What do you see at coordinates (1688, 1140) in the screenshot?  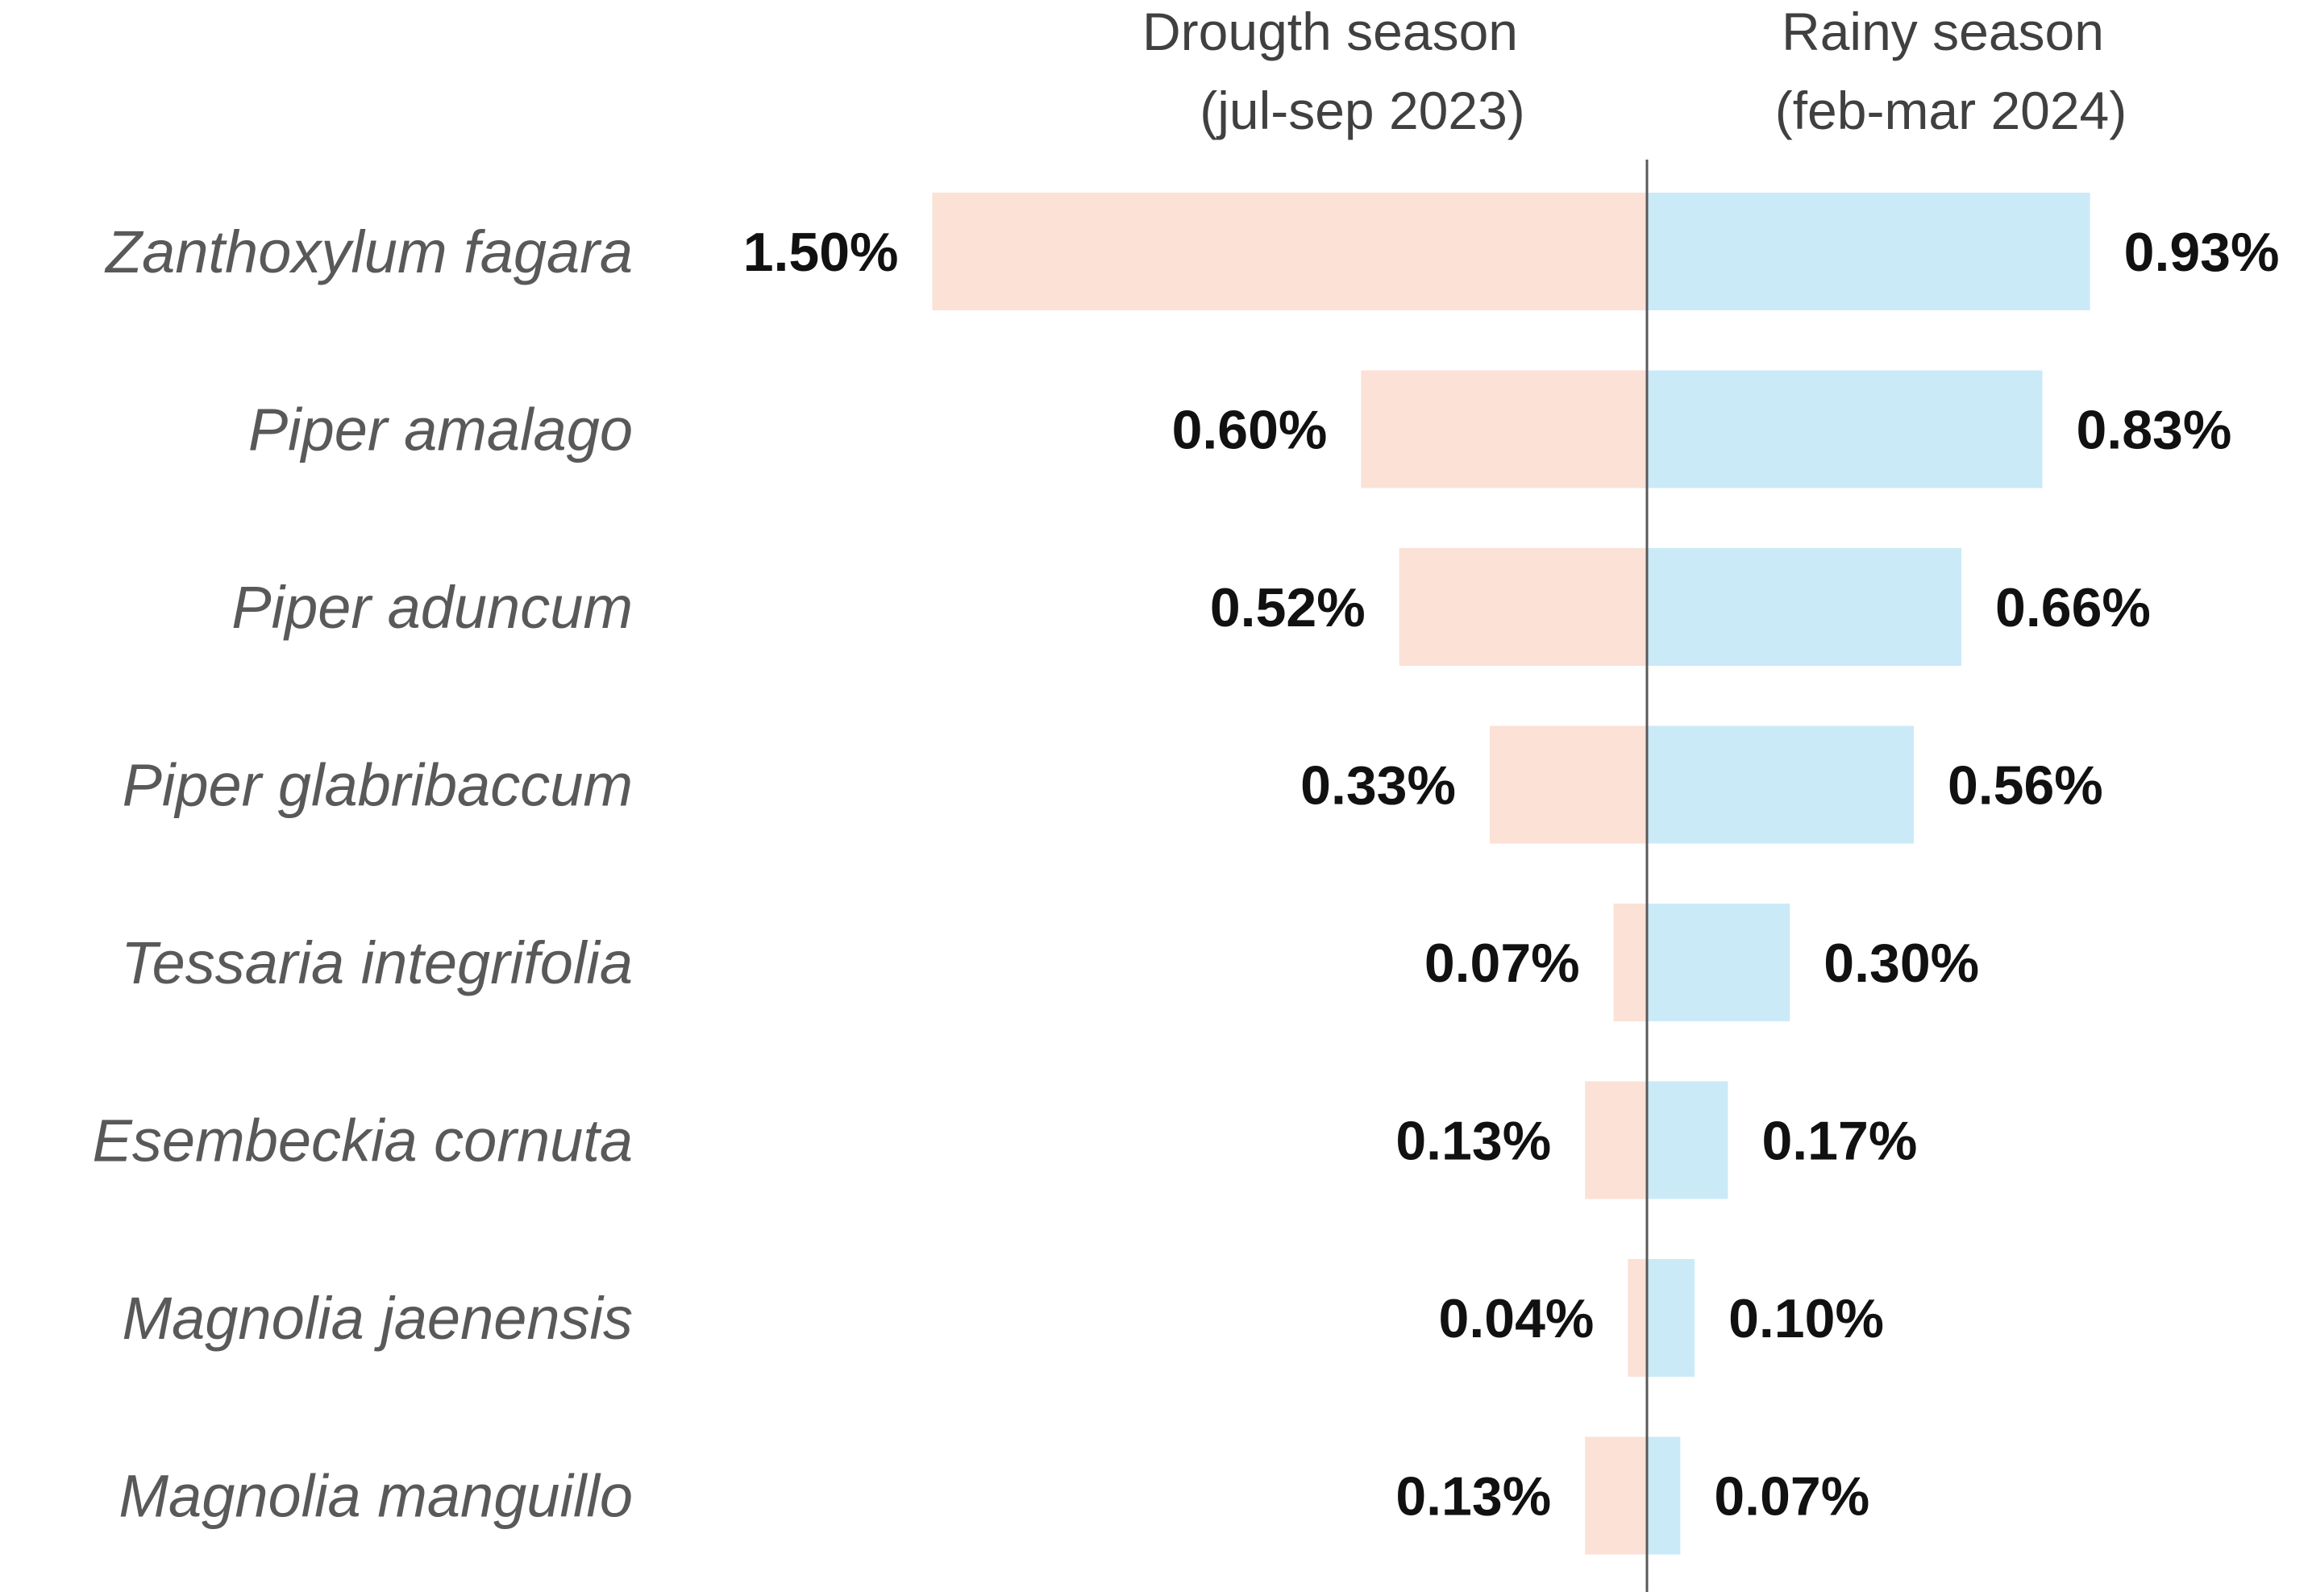 I see `rainy-bar-esembeckia-cornuta` at bounding box center [1688, 1140].